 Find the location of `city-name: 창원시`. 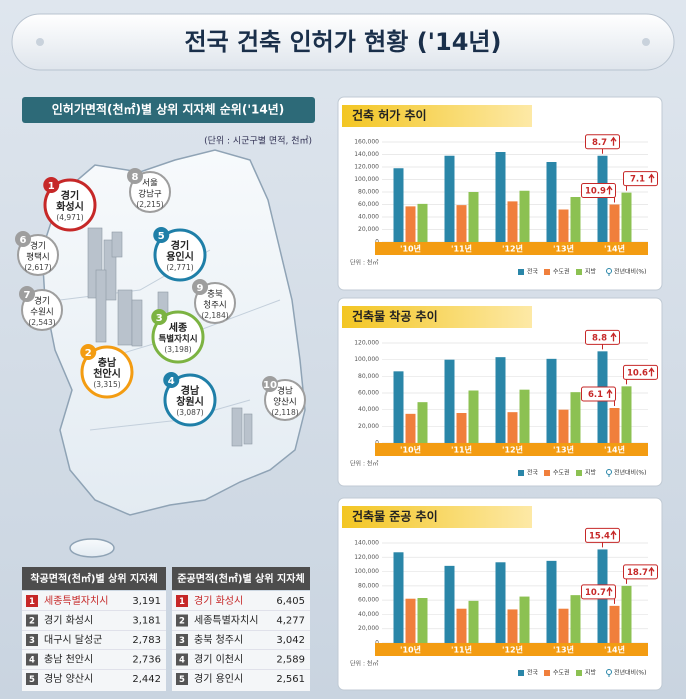

city-name: 창원시 is located at coordinates (190, 401).